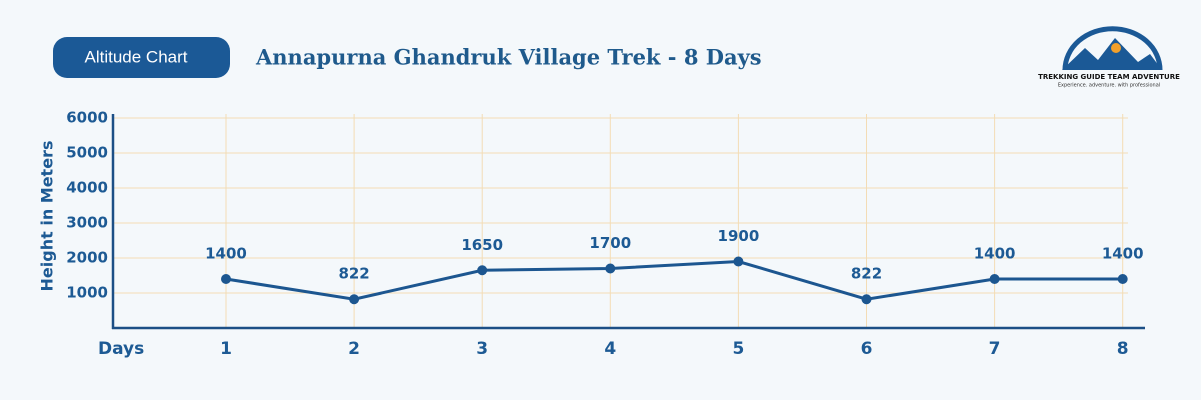 This screenshot has height=400, width=1201. Describe the element at coordinates (87, 293) in the screenshot. I see `y-tick-label: 1000` at that location.